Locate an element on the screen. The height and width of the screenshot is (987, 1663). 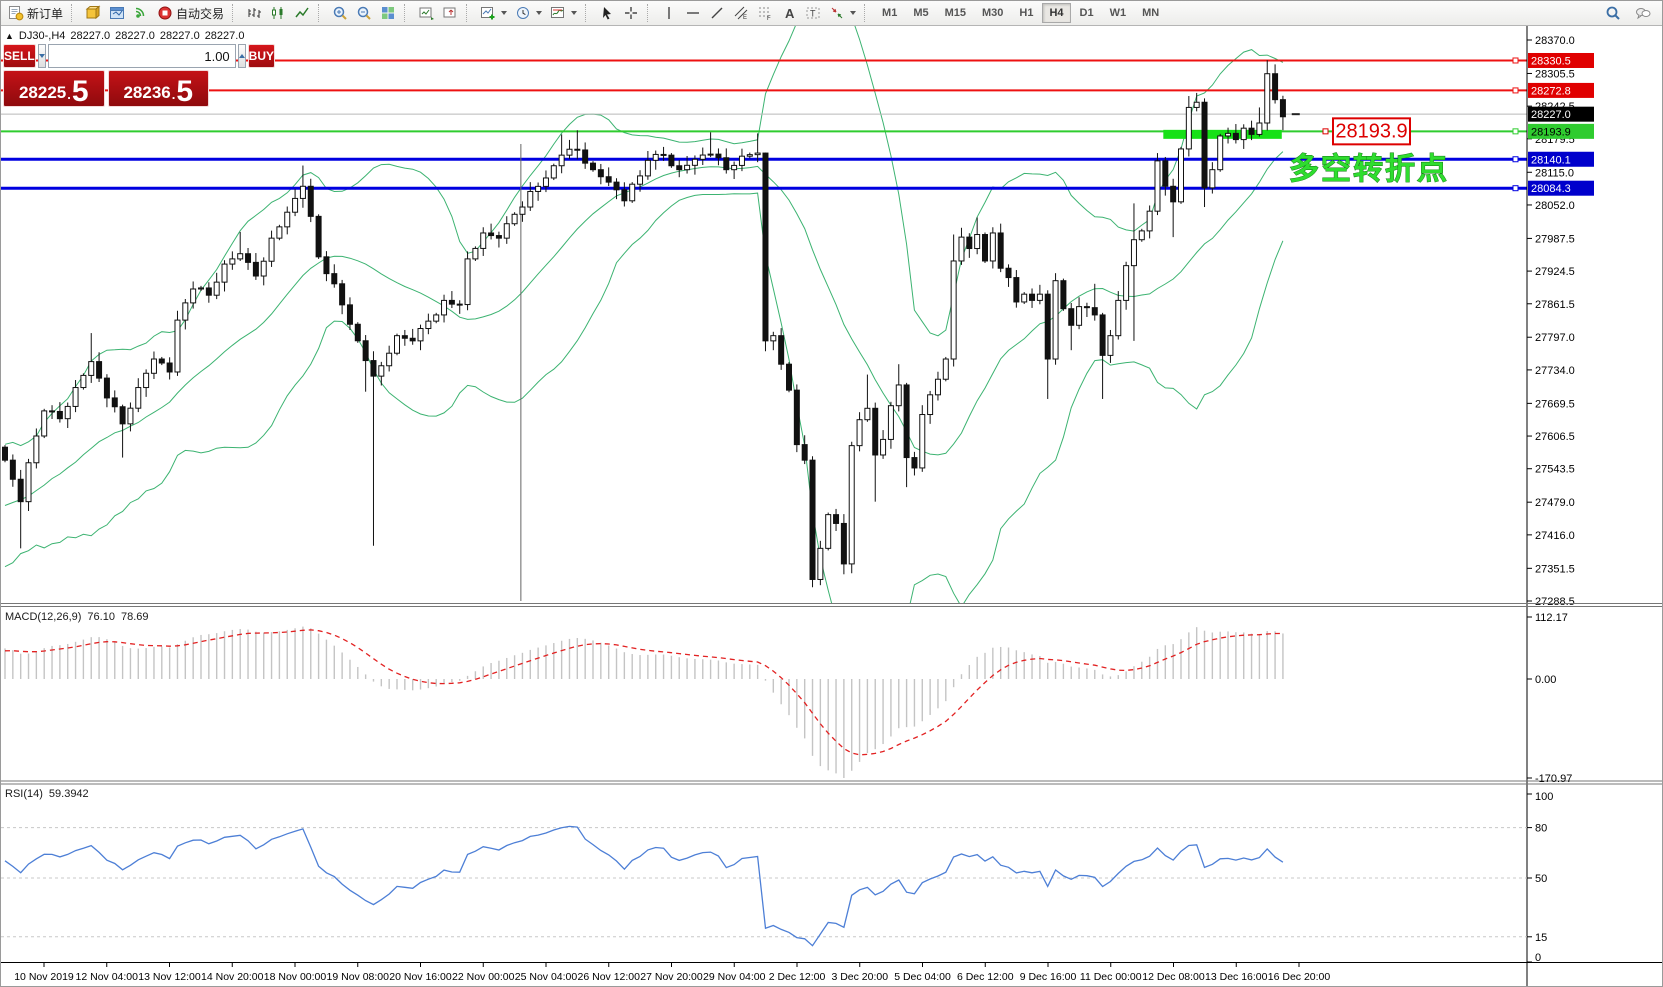
chart-bars-button is located at coordinates (254, 13).